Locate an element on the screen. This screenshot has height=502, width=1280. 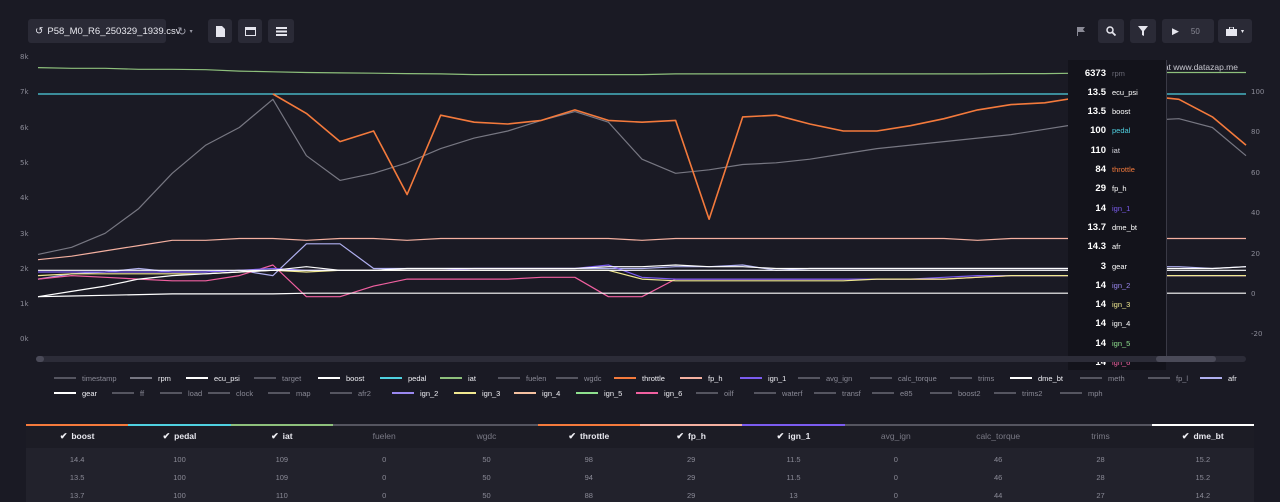
legend-item-ff: ff is located at coordinates (128, 393).